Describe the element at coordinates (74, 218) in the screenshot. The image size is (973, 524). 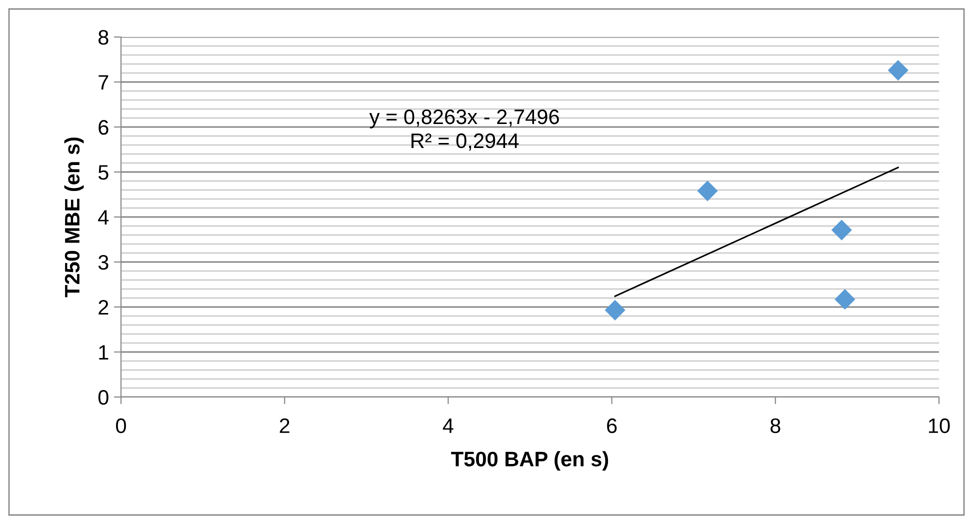
I see `y-axis-title: T250 MBE (en s)` at that location.